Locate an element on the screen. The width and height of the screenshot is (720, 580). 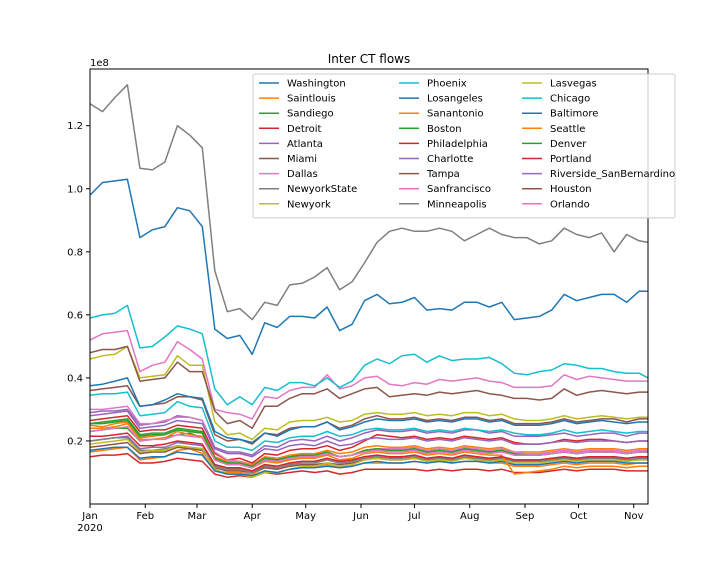
series-line-baltimore is located at coordinates (368, 461).